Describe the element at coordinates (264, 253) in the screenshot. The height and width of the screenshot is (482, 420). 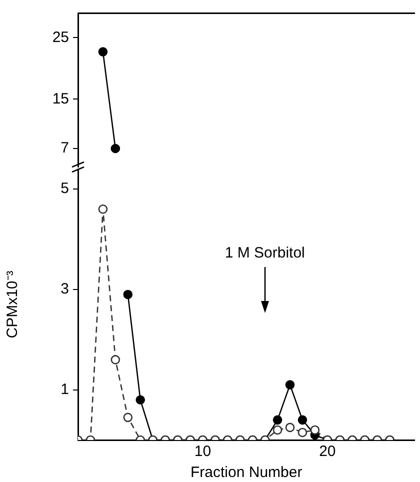
I see `annotation: 1 M Sorbitol` at that location.